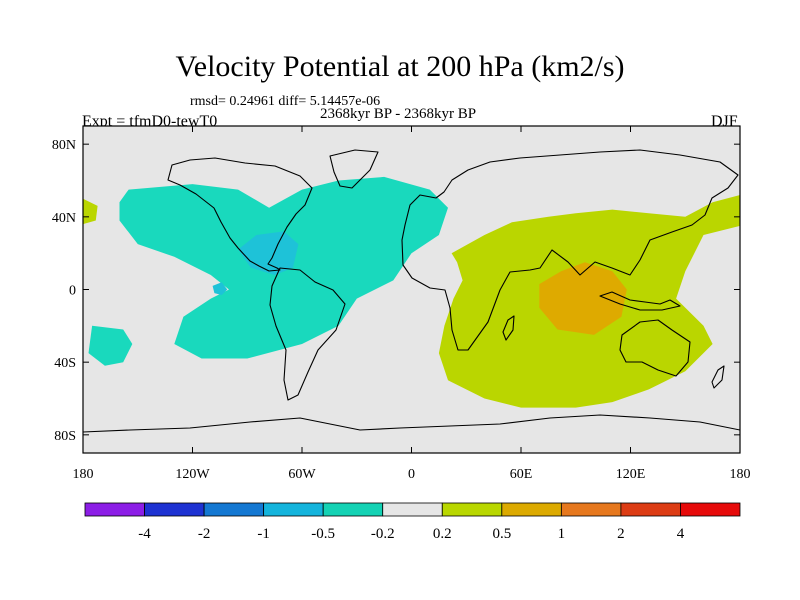 Image resolution: width=800 pixels, height=600 pixels. I want to click on negative-region-small-core, so click(220, 288).